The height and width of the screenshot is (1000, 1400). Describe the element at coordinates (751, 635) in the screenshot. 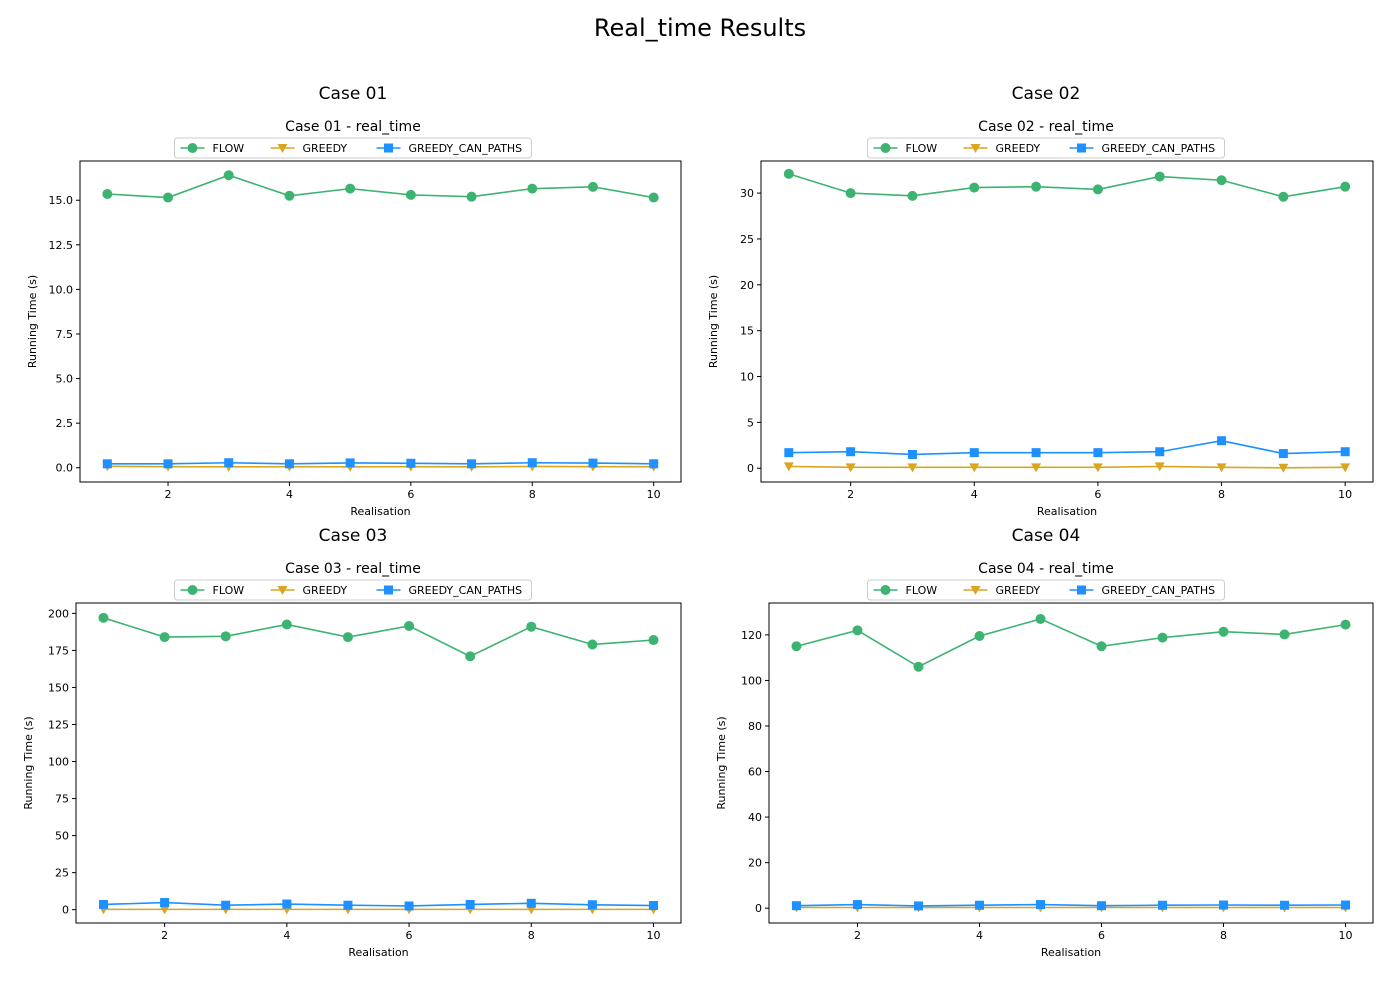

I see `y-tick-label: 120` at that location.